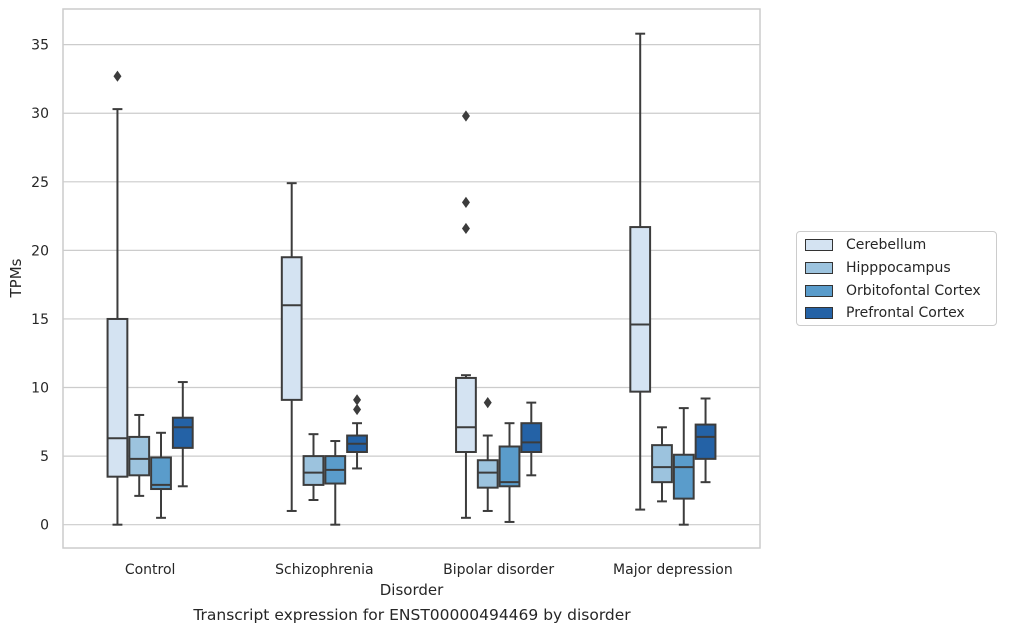  Describe the element at coordinates (913, 291) in the screenshot. I see `legend-label-orbitofrontal-cortex: Orbitofontal Cortex` at that location.